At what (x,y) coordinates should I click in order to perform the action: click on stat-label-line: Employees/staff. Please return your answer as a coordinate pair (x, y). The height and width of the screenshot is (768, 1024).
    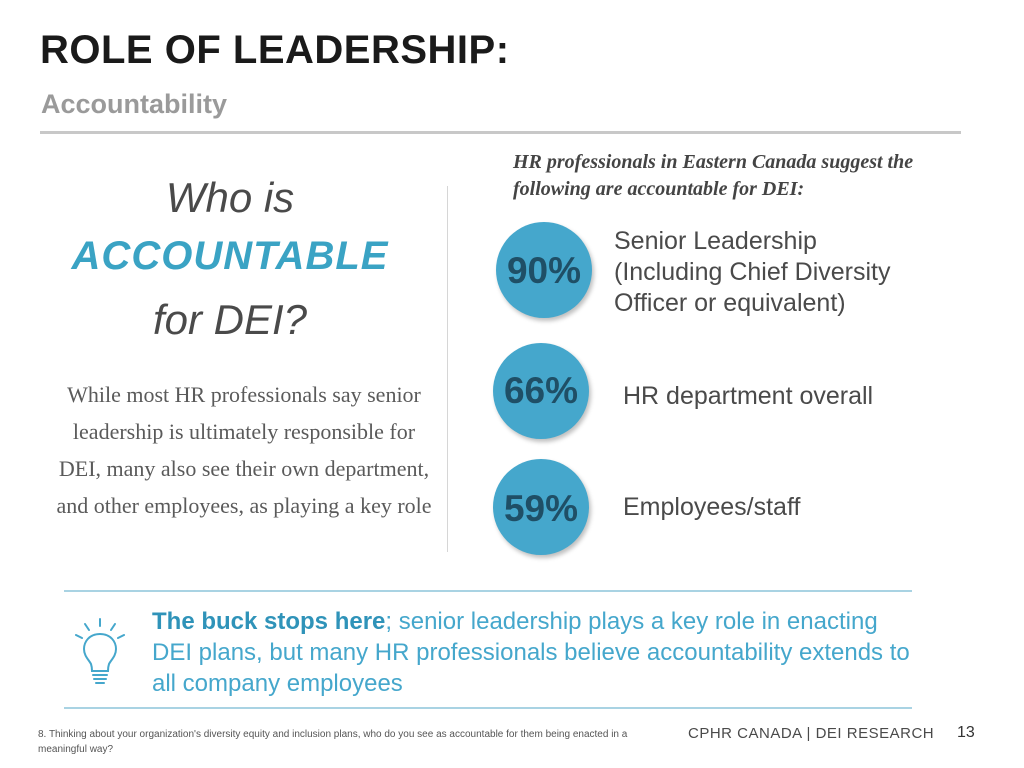
    Looking at the image, I should click on (712, 507).